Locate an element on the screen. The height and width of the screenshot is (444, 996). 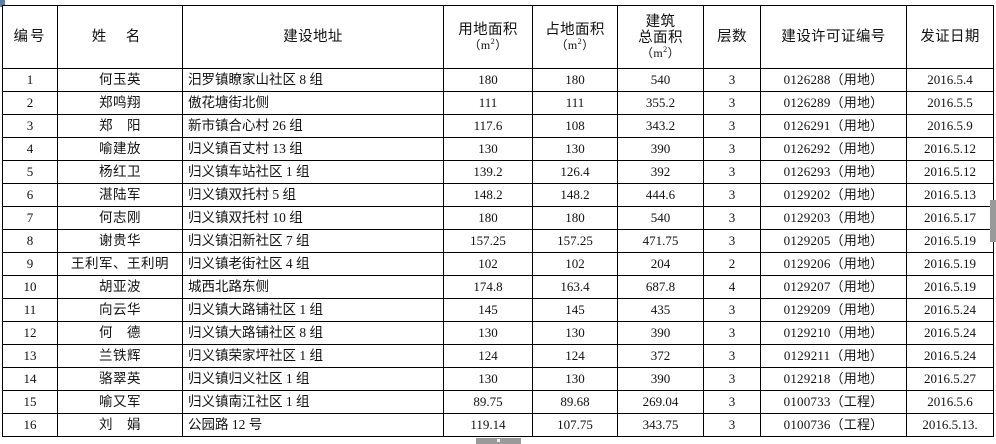
cell-permit-number: 0129202（用地） is located at coordinates (833, 195).